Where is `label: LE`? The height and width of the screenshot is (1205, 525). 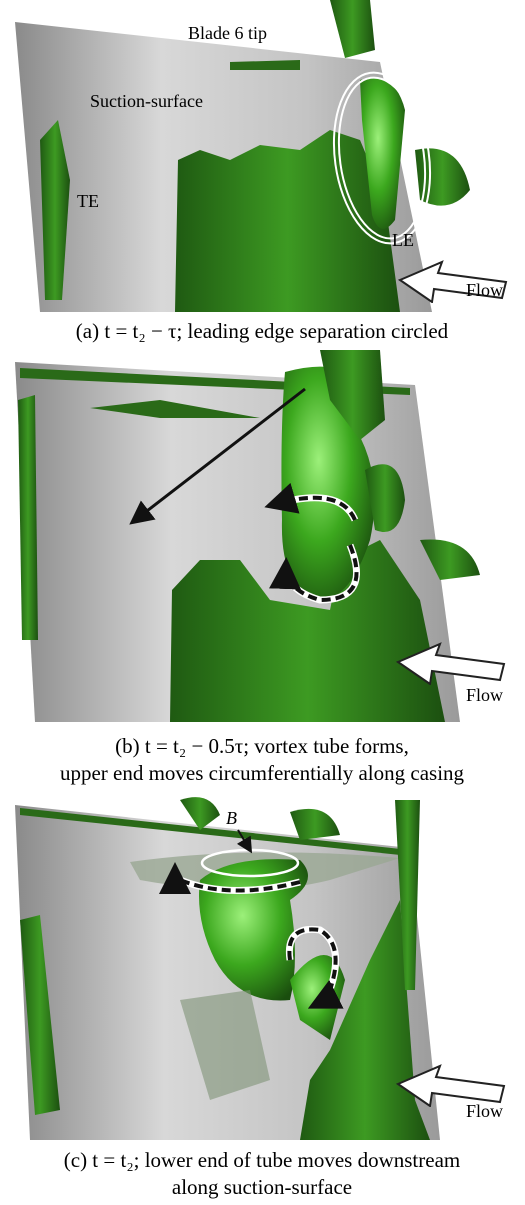
label: LE is located at coordinates (403, 240).